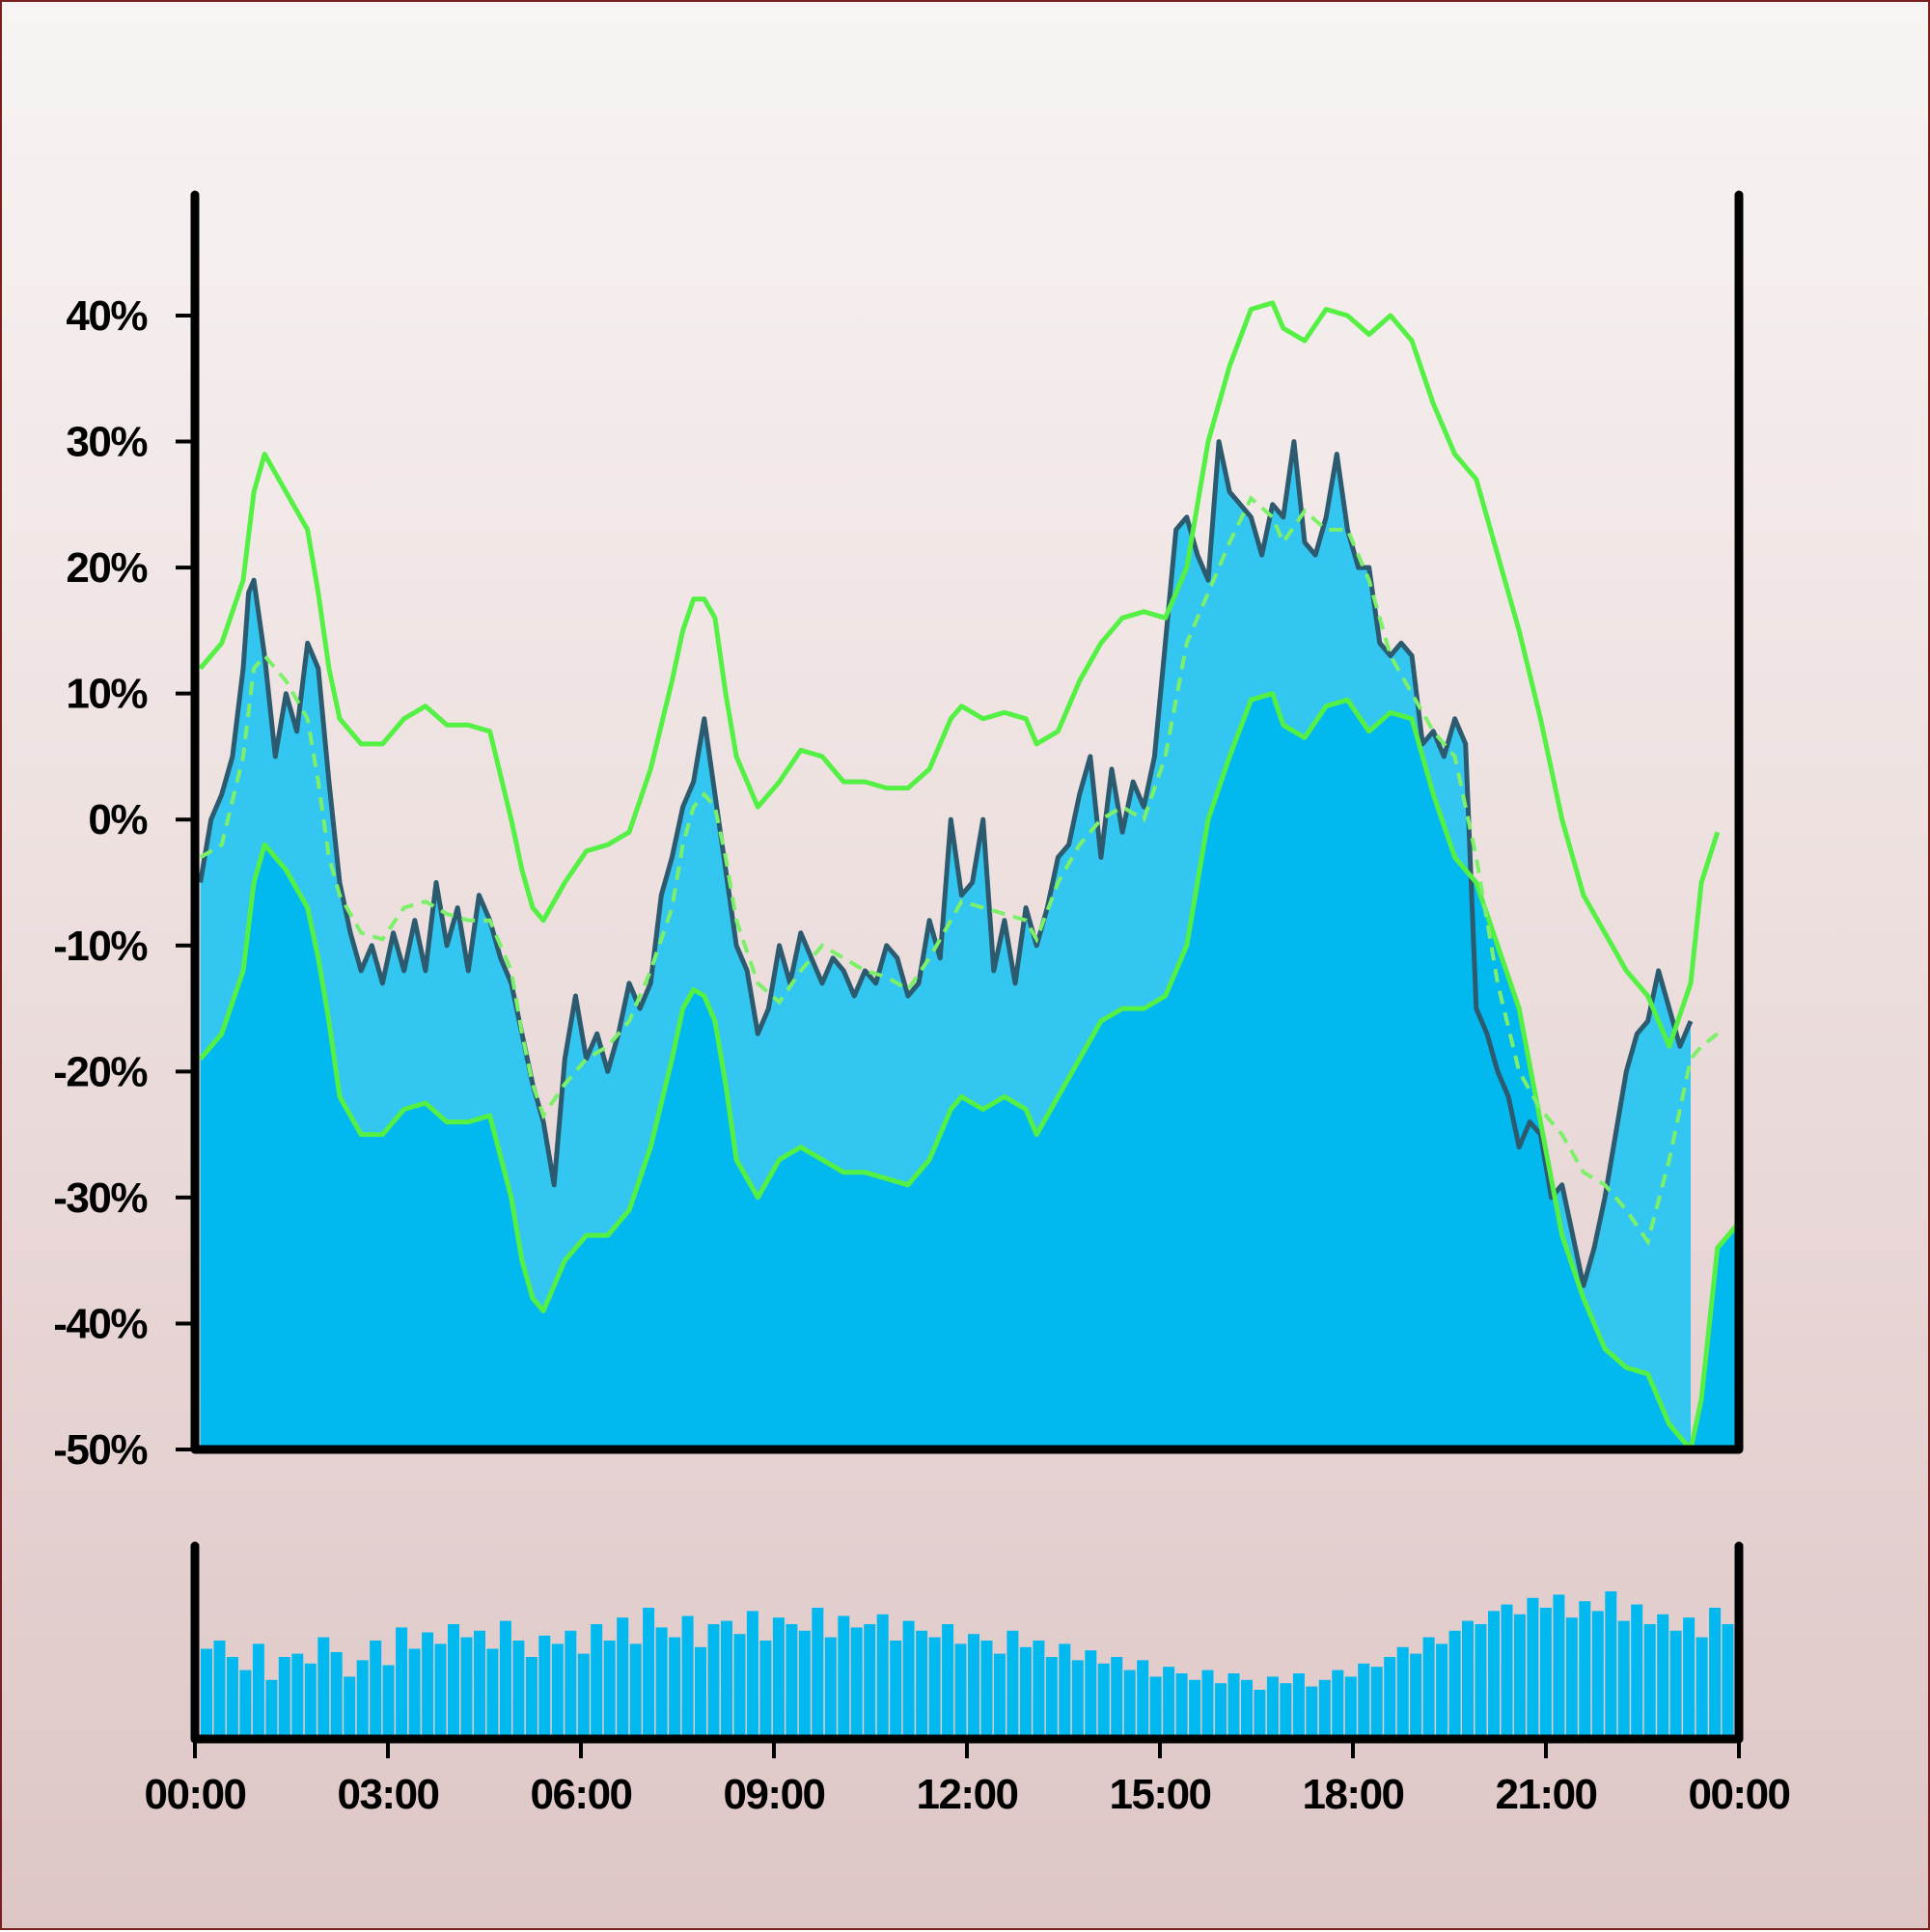  Describe the element at coordinates (580, 1794) in the screenshot. I see `x-tick-label: 06:00` at that location.